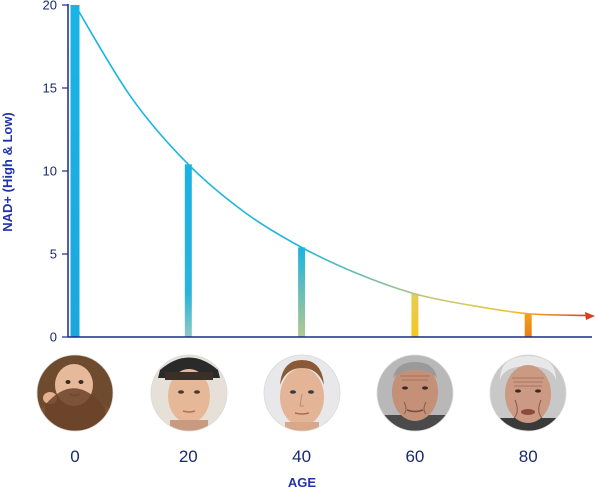  Describe the element at coordinates (50, 6) in the screenshot. I see `y-tick-label: 20` at that location.